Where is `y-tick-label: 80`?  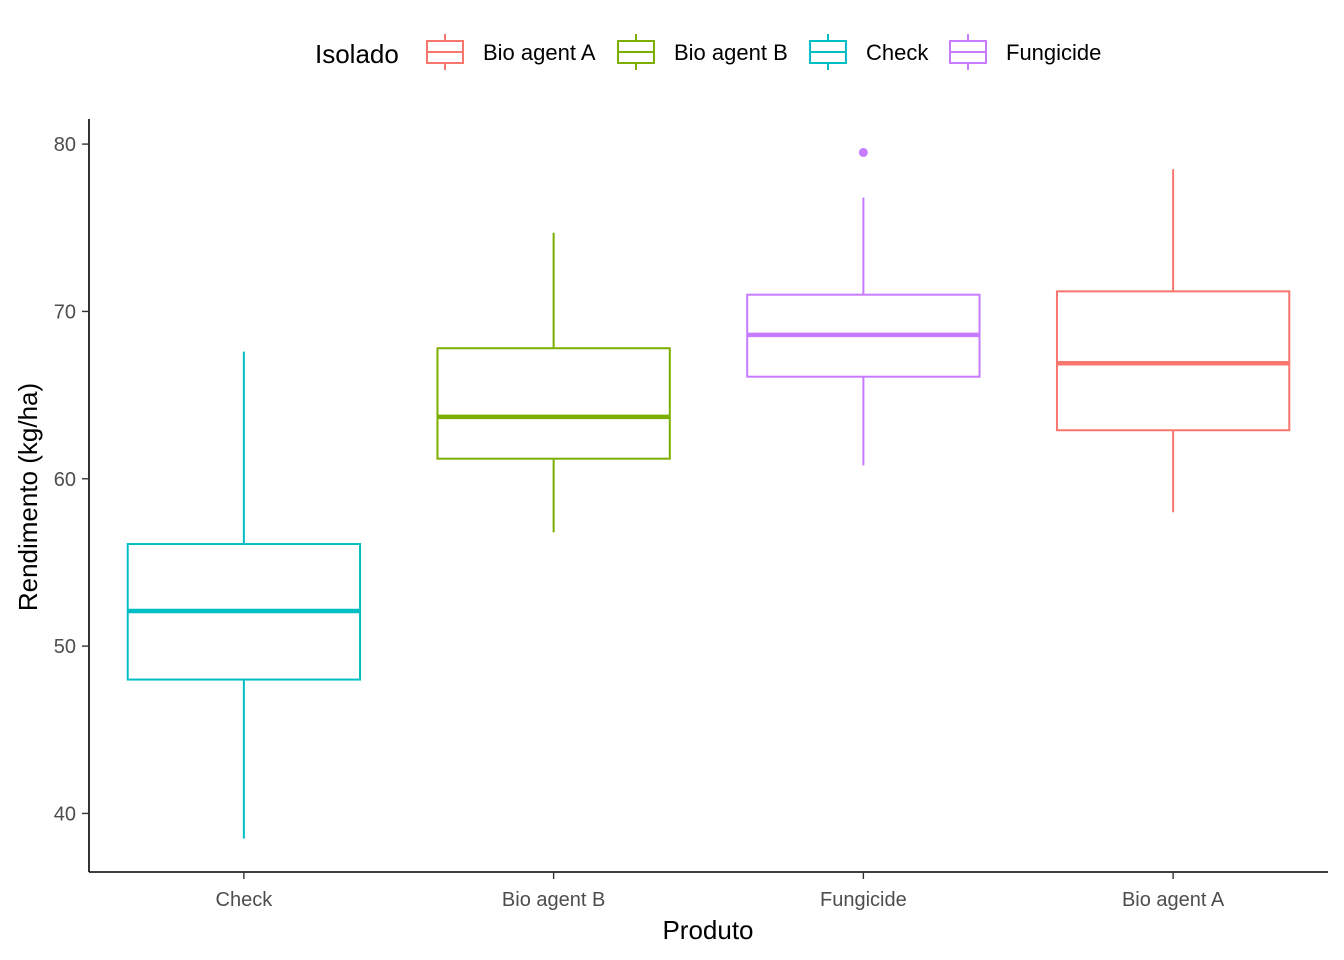
y-tick-label: 80 is located at coordinates (65, 145).